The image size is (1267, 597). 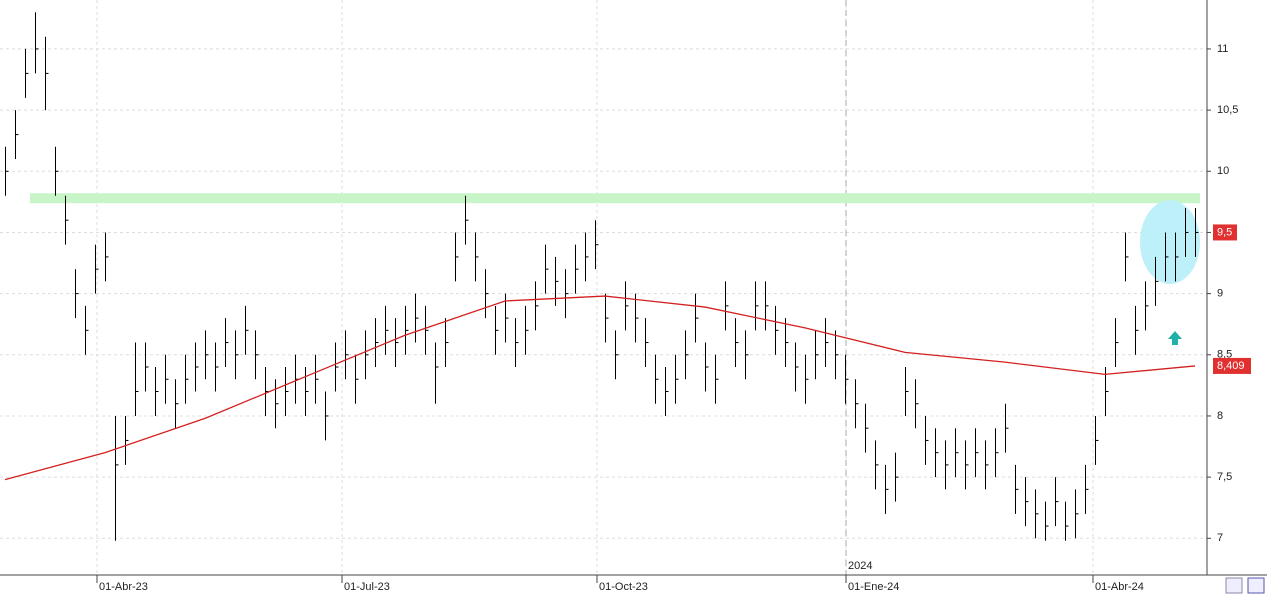 I want to click on x-tick-label: 01-Oct-23, so click(x=623, y=587).